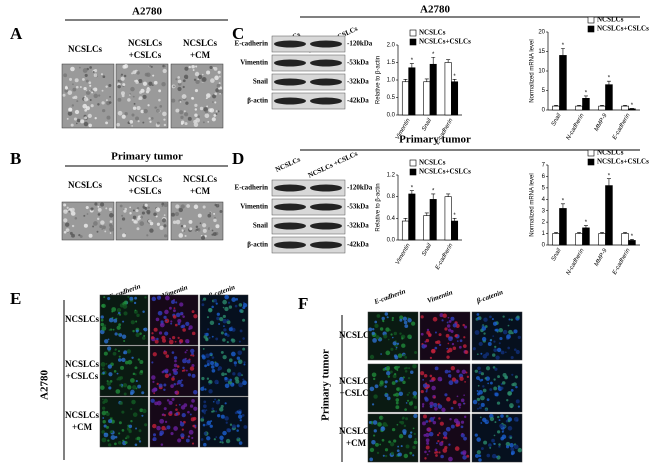 The image size is (650, 465). Describe the element at coordinates (544, 223) in the screenshot. I see `y-tick-label: 2` at that location.